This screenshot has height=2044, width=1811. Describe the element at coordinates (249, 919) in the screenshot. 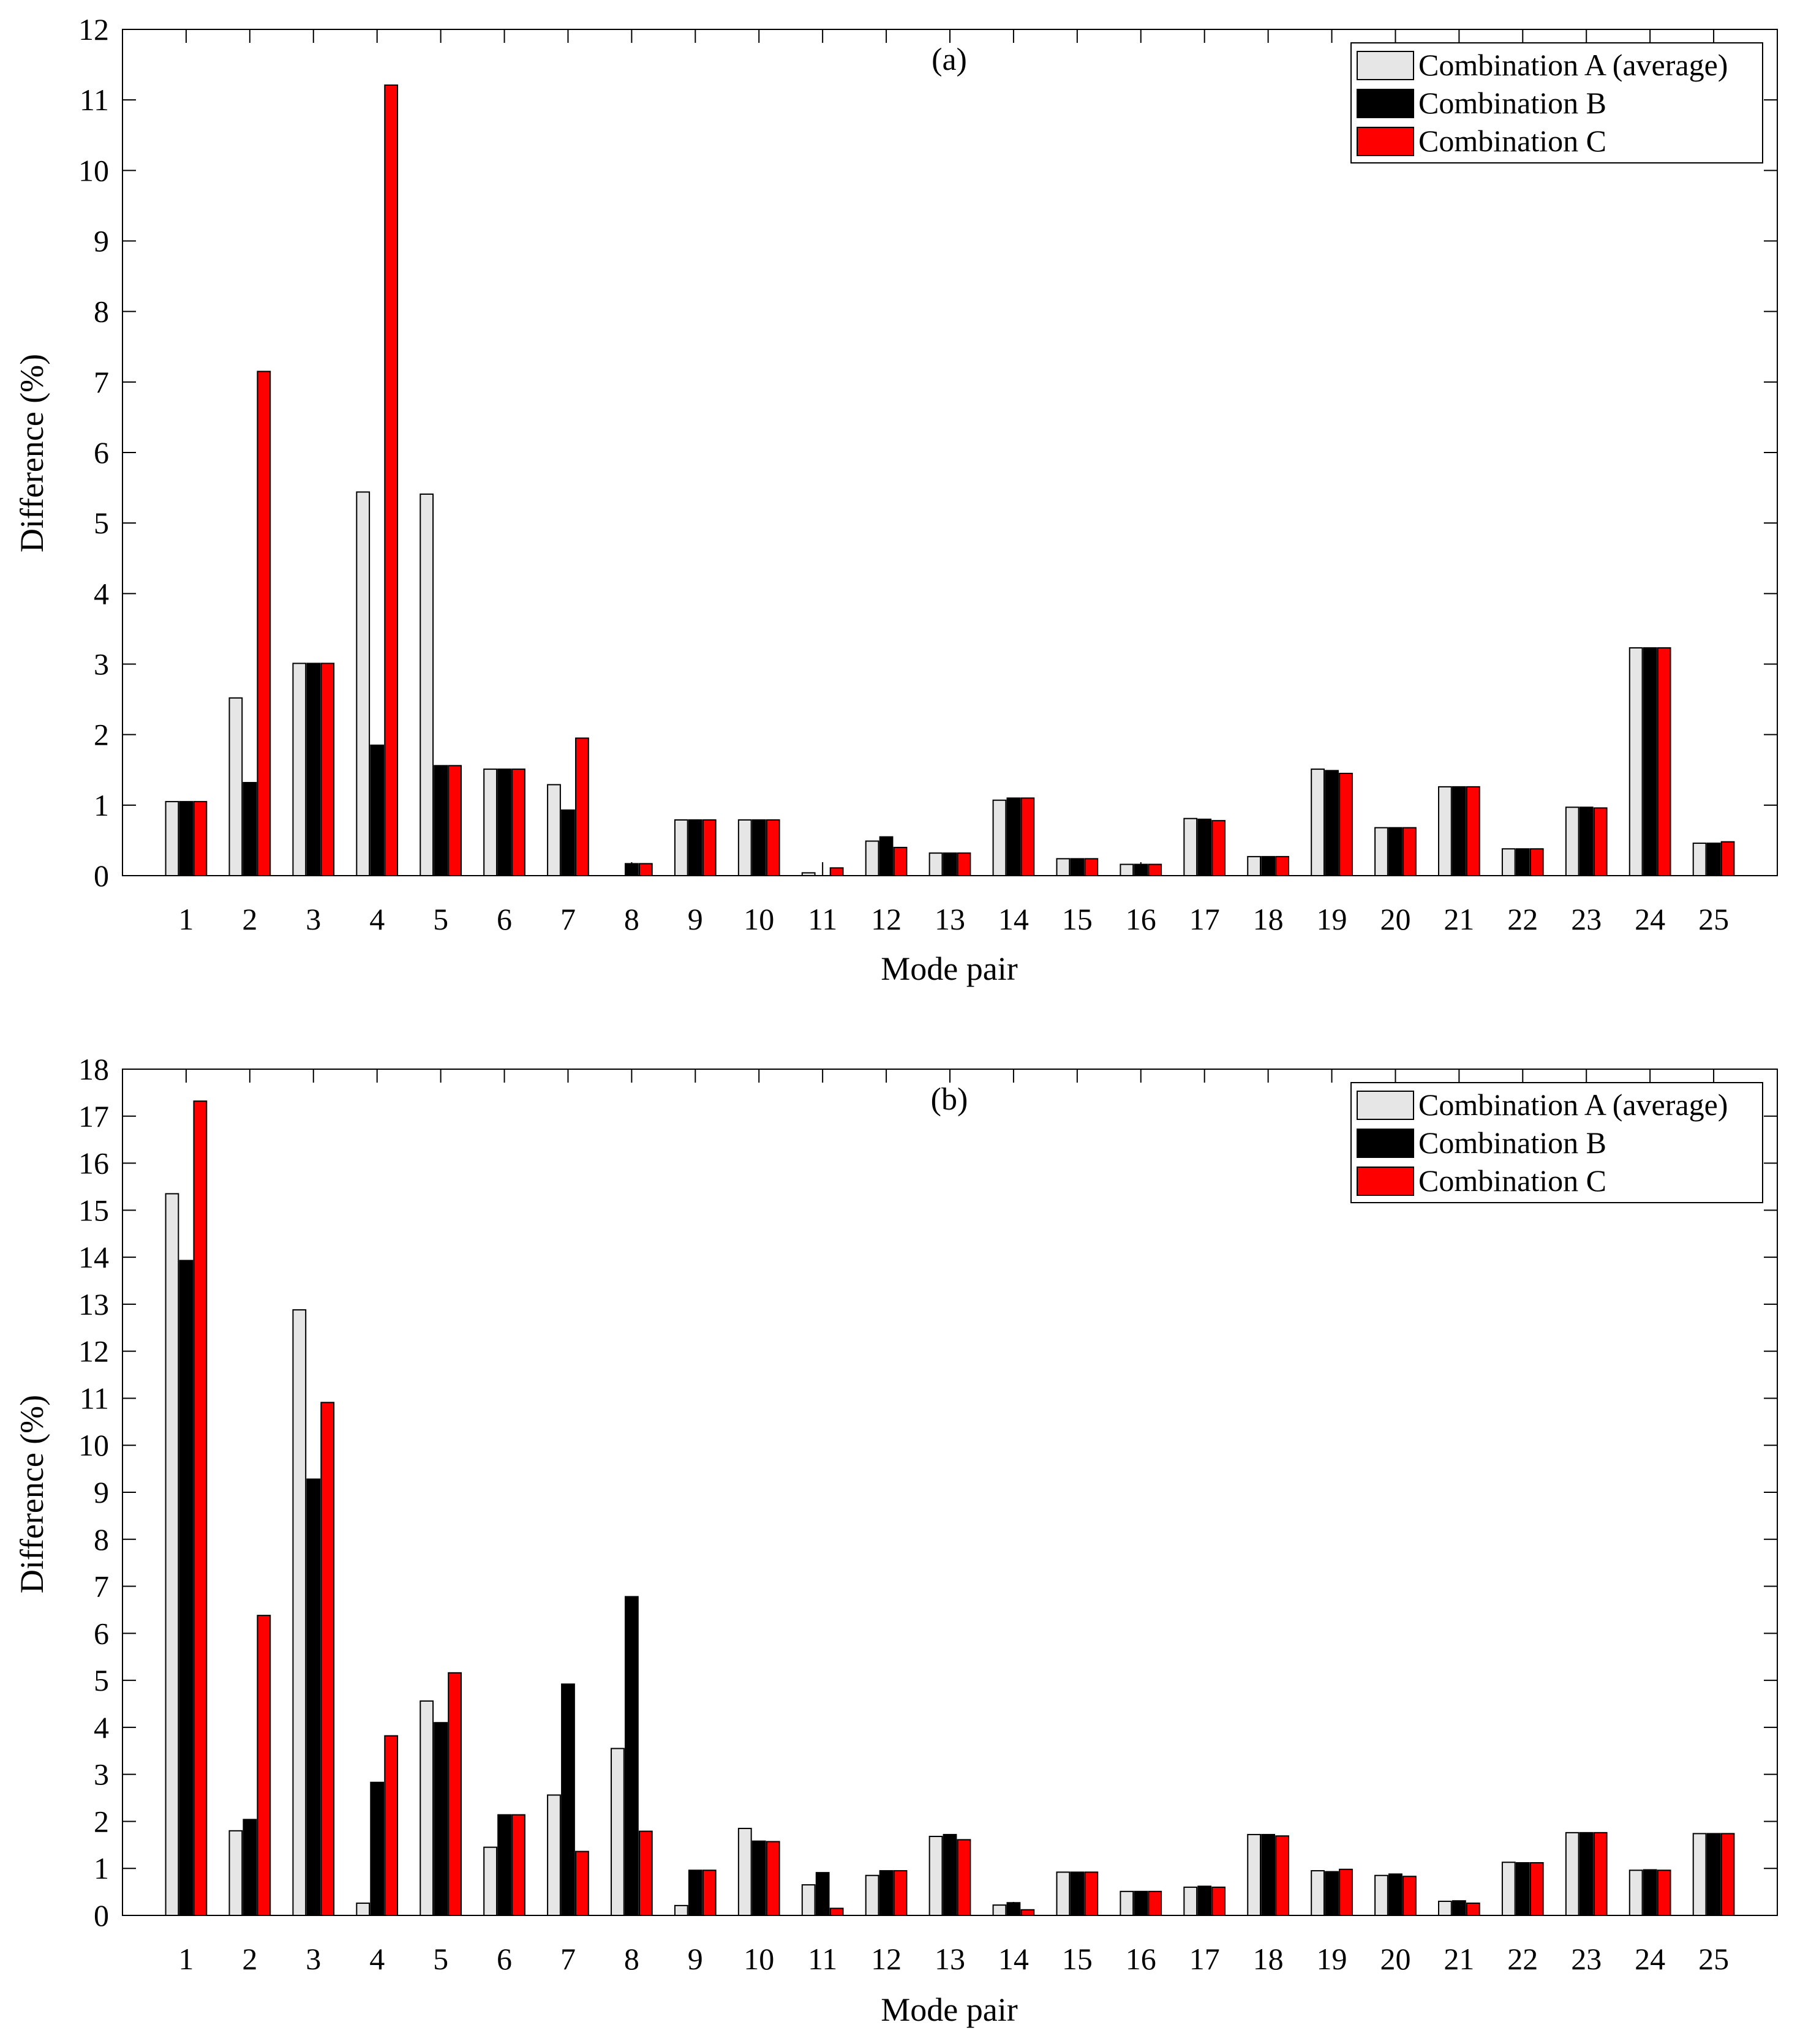

I see `panel-a-xtick-label-2: 2` at that location.